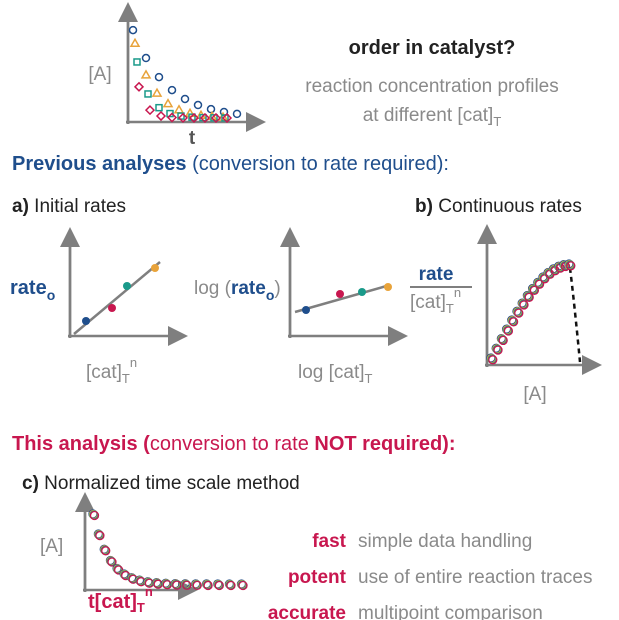 This screenshot has width=619, height=620. Describe the element at coordinates (432, 48) in the screenshot. I see `question: order in catalyst?` at that location.